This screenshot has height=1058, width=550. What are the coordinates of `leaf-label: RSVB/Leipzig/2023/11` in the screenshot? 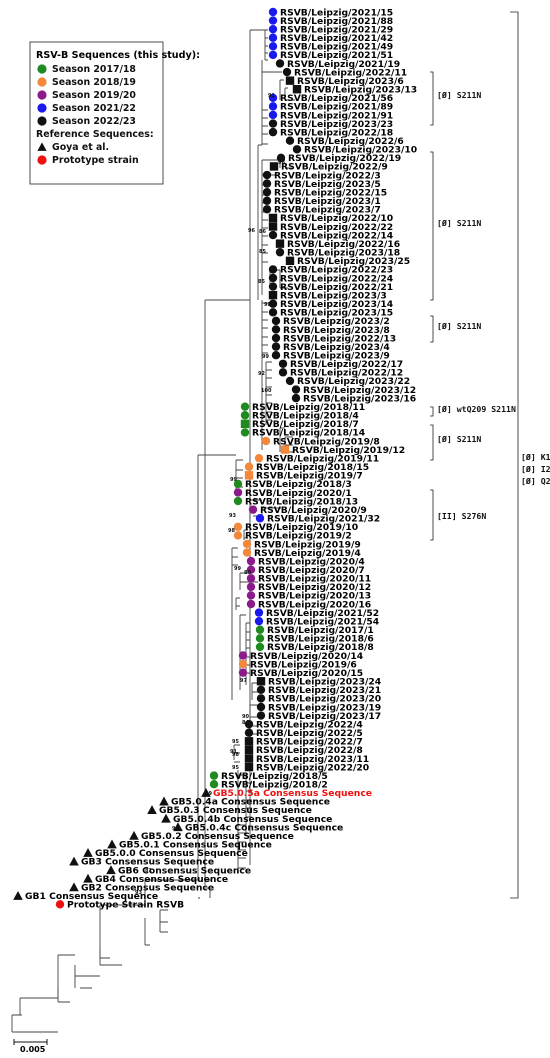 It's located at (312, 759).